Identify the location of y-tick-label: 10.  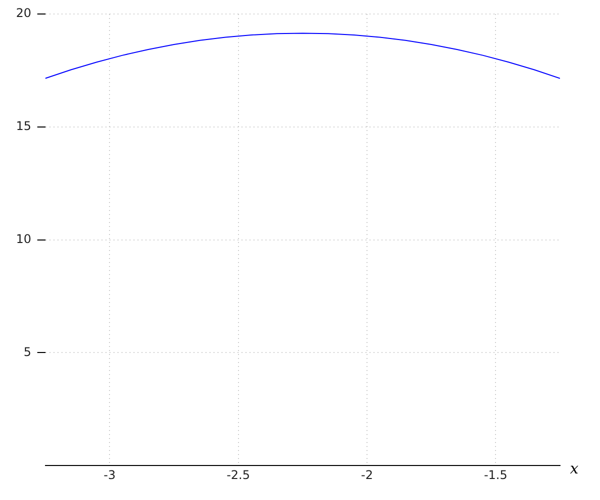
(24, 239).